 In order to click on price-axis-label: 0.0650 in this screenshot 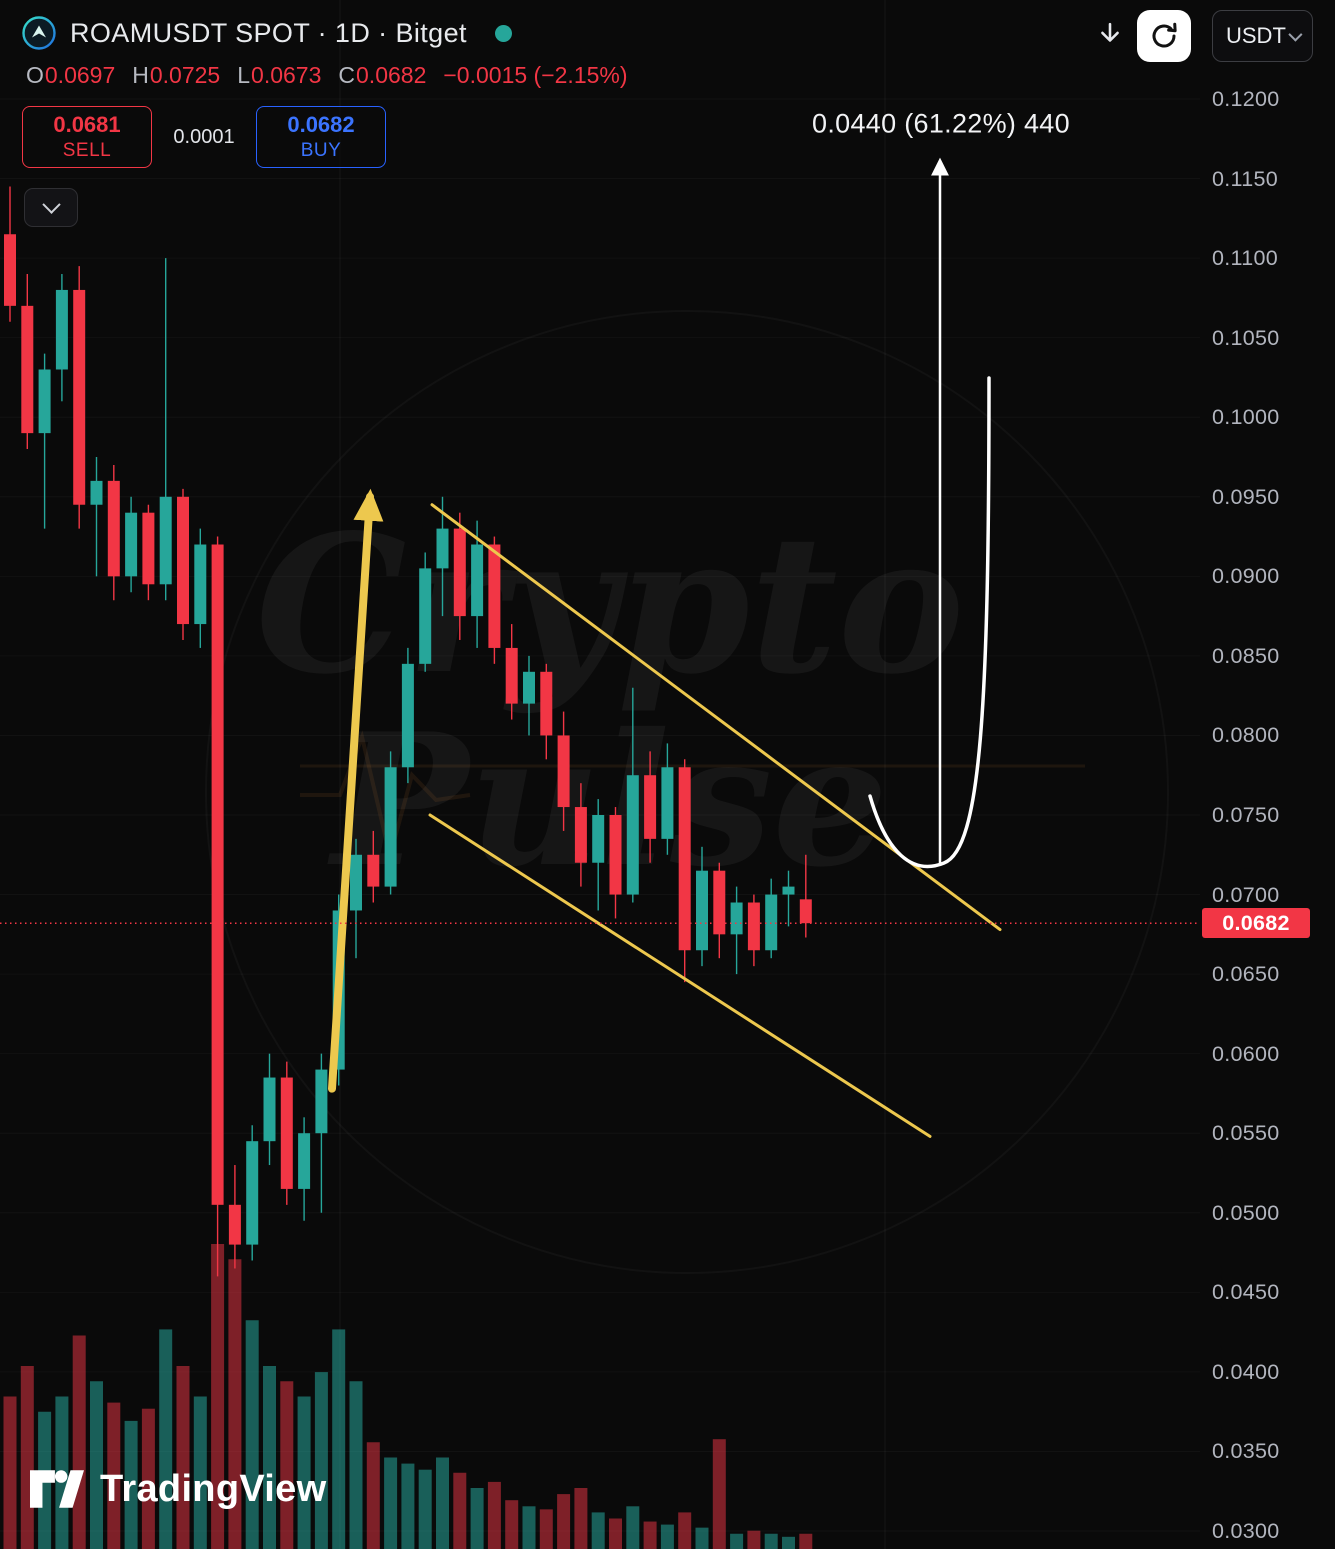, I will do `click(1246, 974)`.